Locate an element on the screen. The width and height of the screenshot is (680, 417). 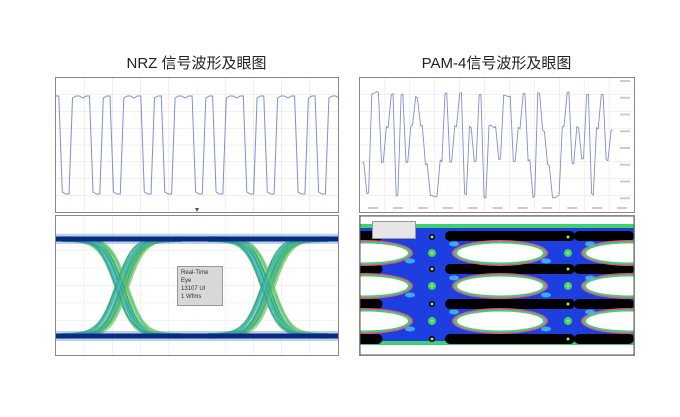
pam4-title: PAM-4信号波形及眼图 is located at coordinates (496, 63).